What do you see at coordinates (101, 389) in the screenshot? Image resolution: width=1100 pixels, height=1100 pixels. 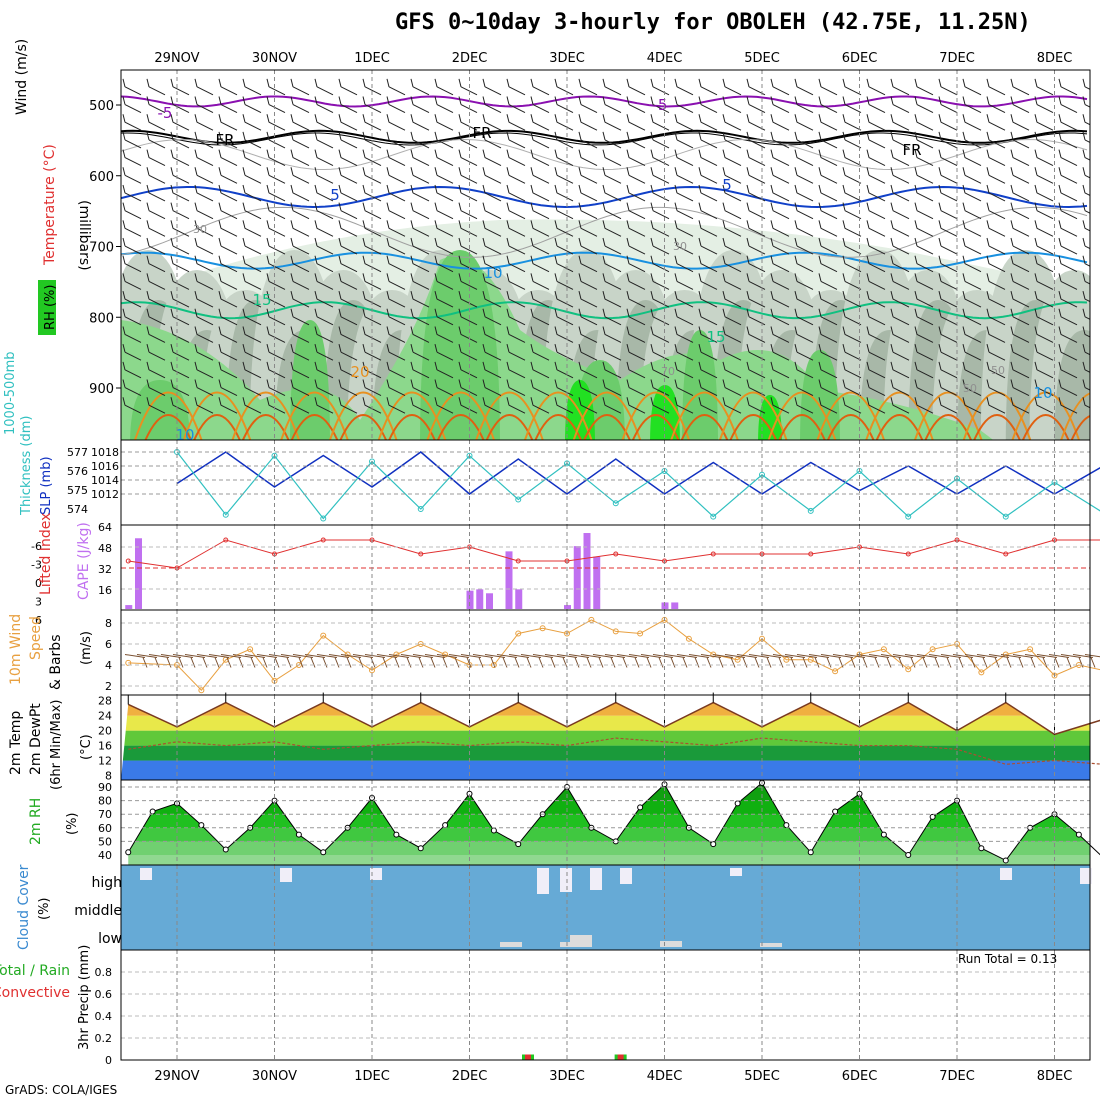 I see `pressure-tick-label: 900` at bounding box center [101, 389].